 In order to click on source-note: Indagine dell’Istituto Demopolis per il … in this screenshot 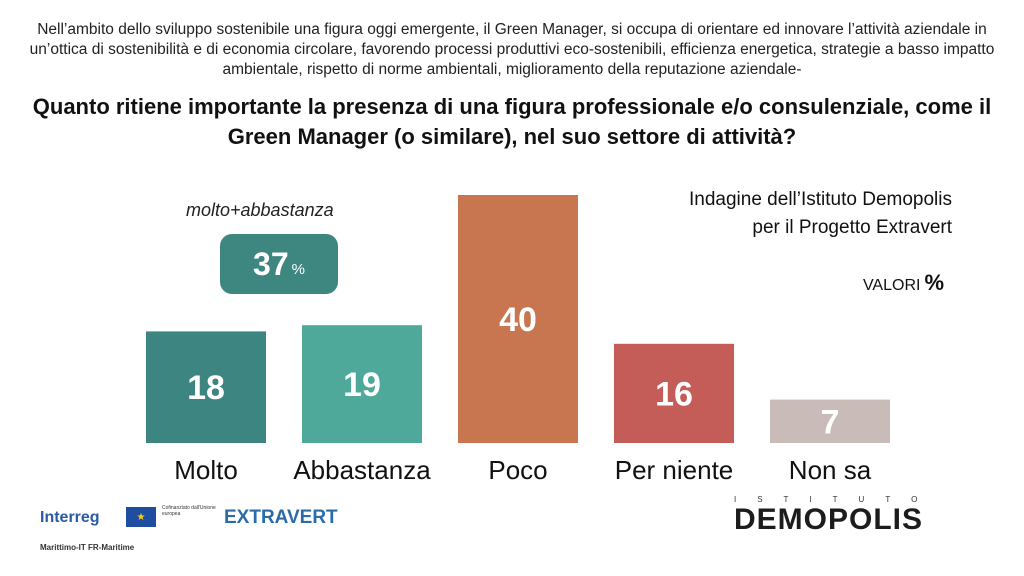, I will do `click(820, 214)`.